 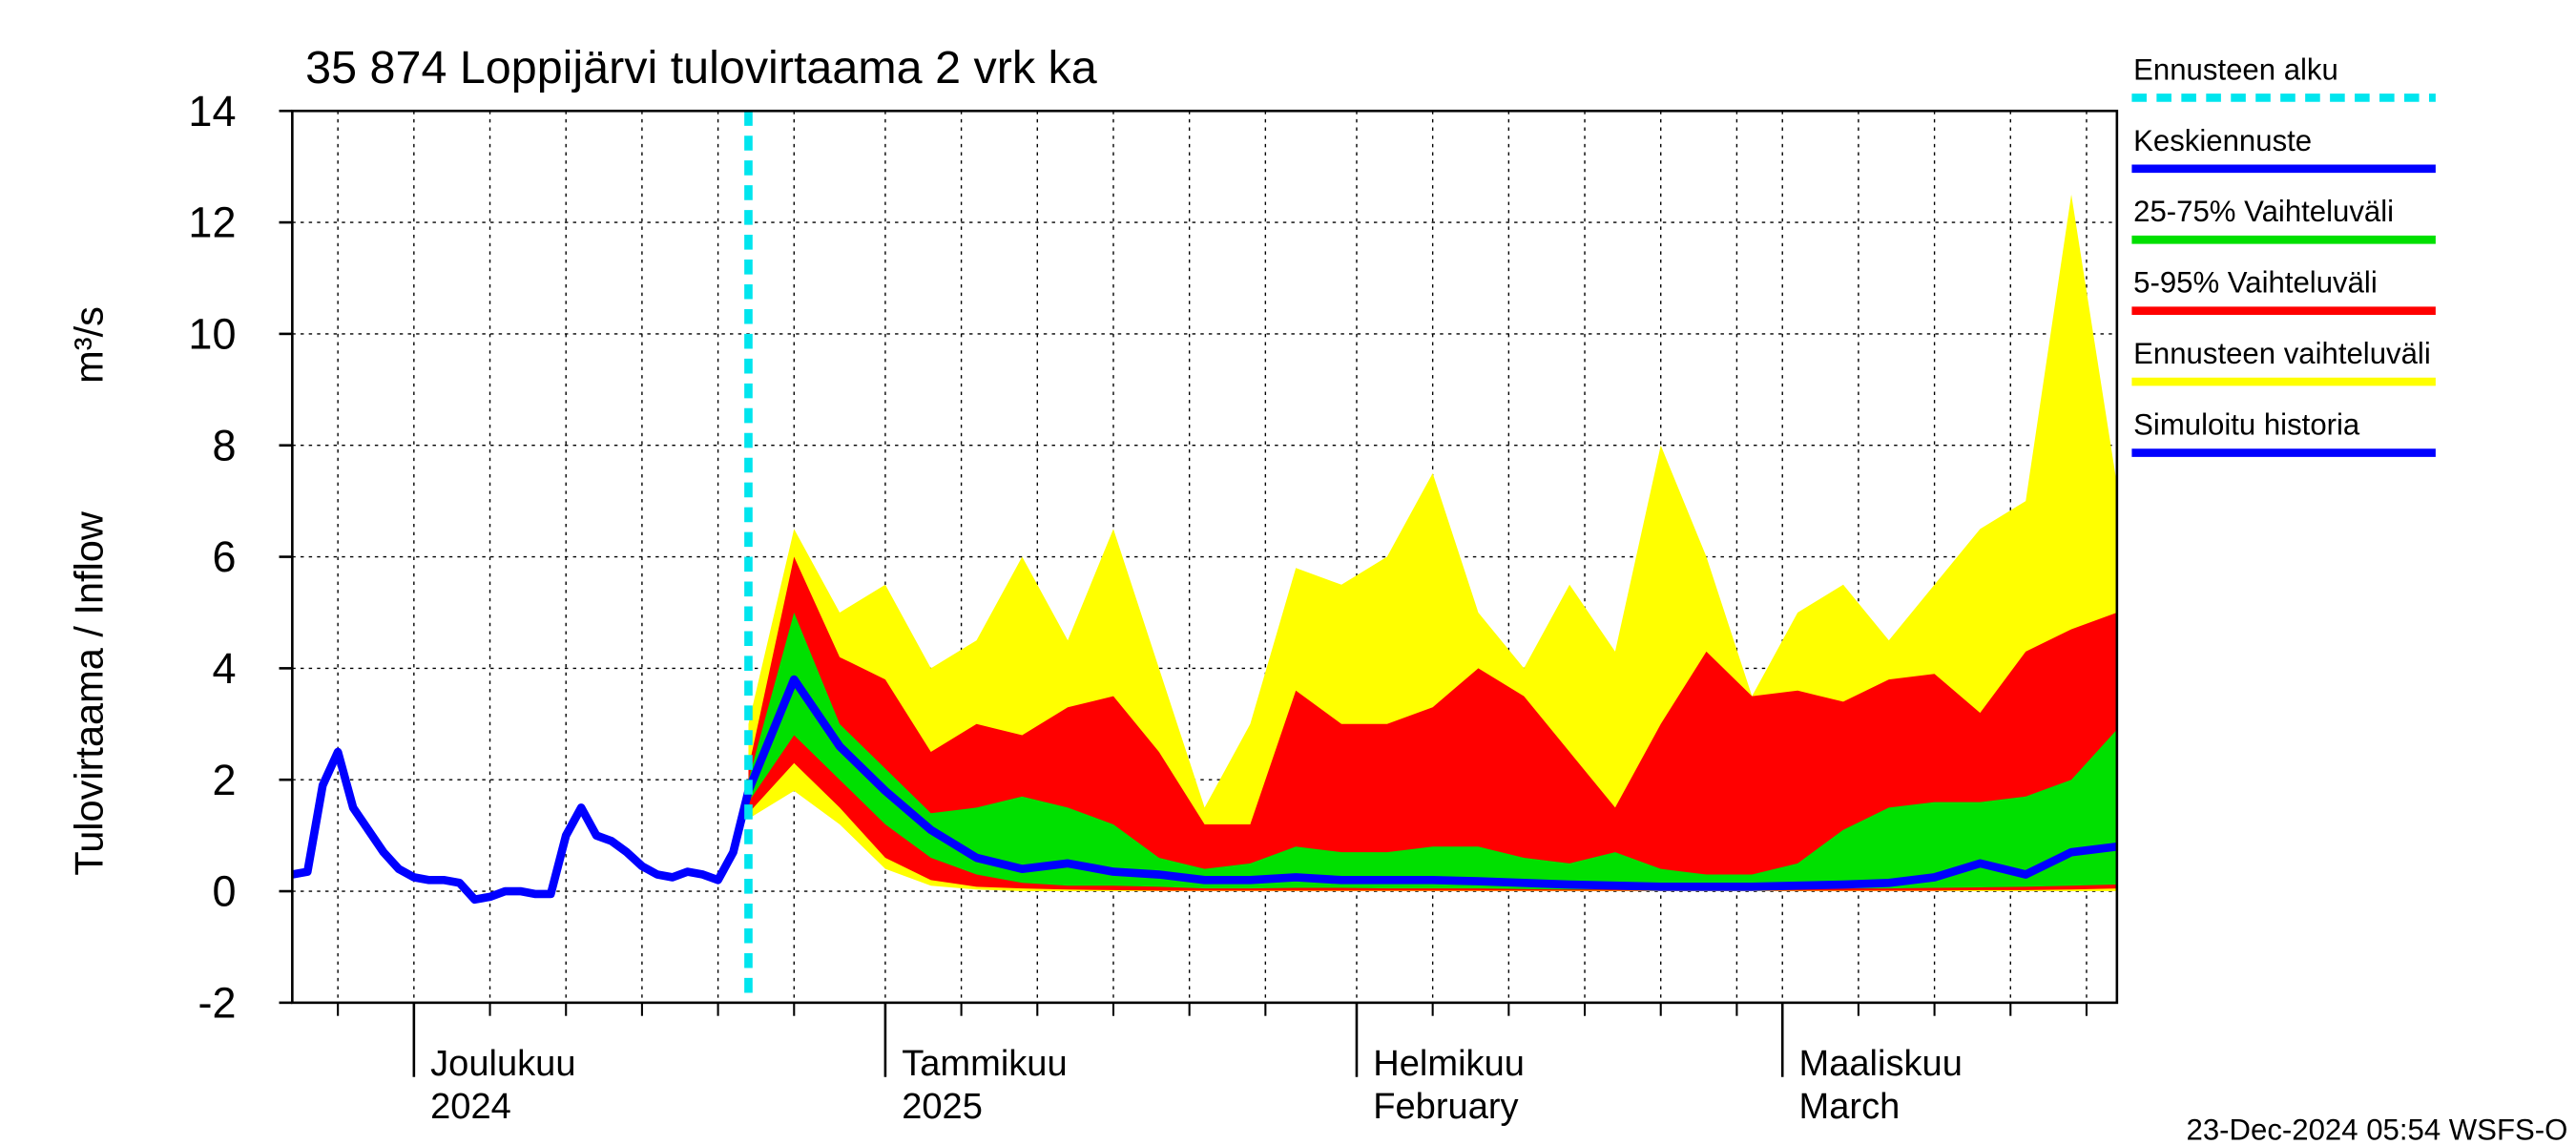 I want to click on band, so click(x=1432, y=751).